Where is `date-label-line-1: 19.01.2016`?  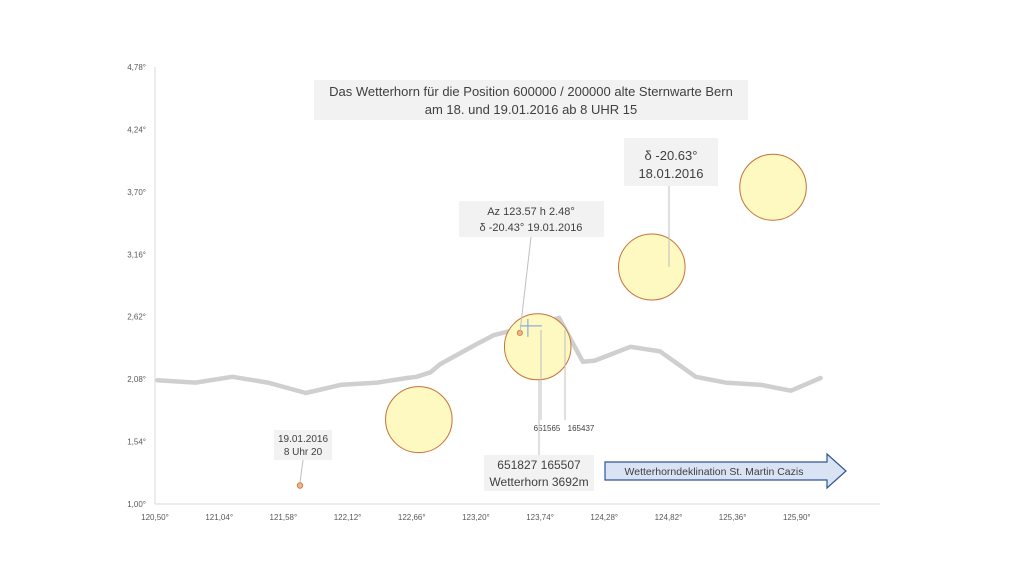
date-label-line-1: 19.01.2016 is located at coordinates (303, 439).